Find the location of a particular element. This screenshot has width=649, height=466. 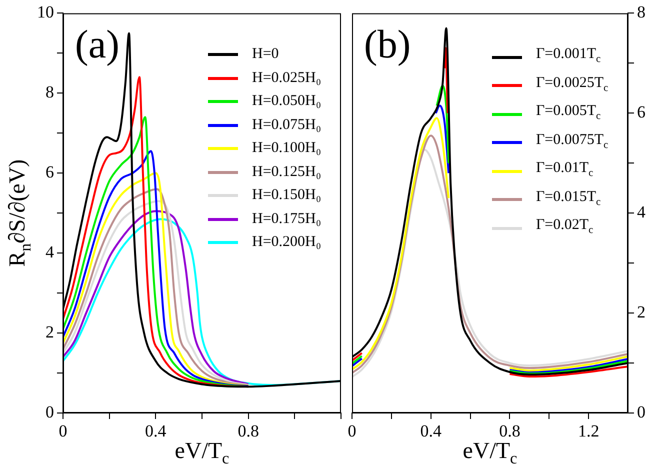

legend-label: H=0 is located at coordinates (265, 54).